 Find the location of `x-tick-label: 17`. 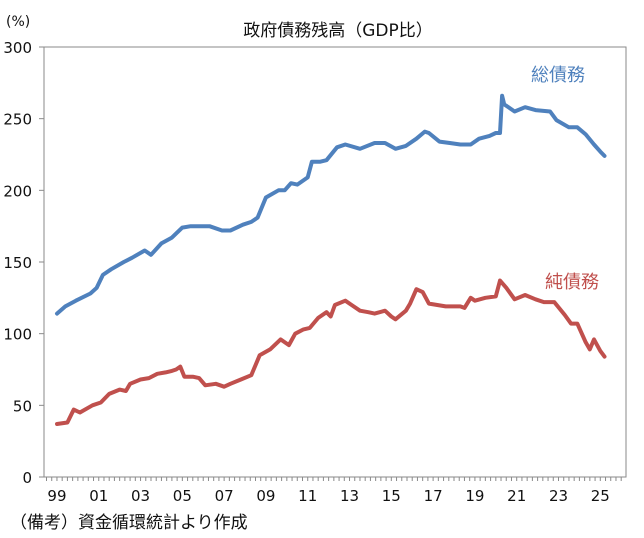

x-tick-label: 17 is located at coordinates (433, 496).